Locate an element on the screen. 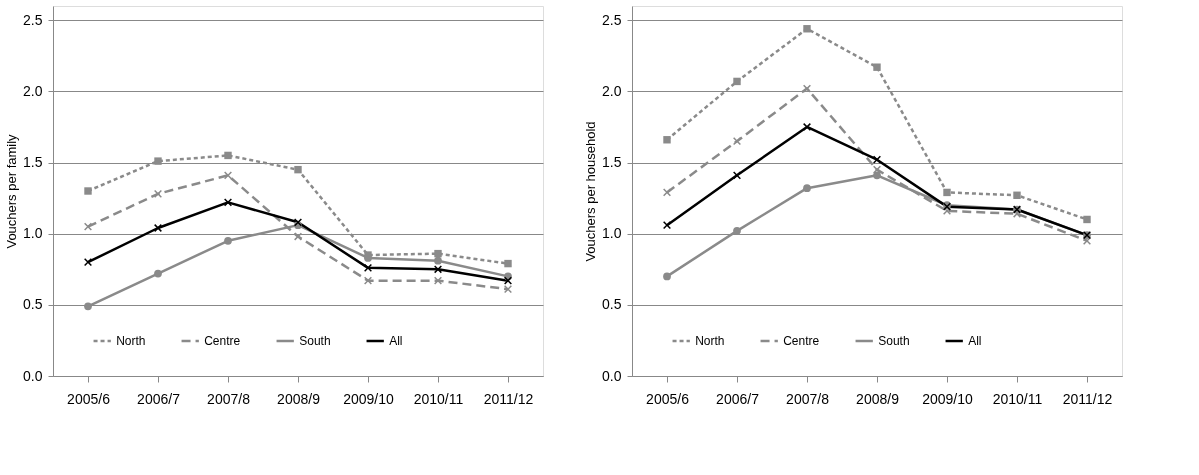 The width and height of the screenshot is (1199, 475). y-axis-title: Vouchers per family is located at coordinates (12, 191).